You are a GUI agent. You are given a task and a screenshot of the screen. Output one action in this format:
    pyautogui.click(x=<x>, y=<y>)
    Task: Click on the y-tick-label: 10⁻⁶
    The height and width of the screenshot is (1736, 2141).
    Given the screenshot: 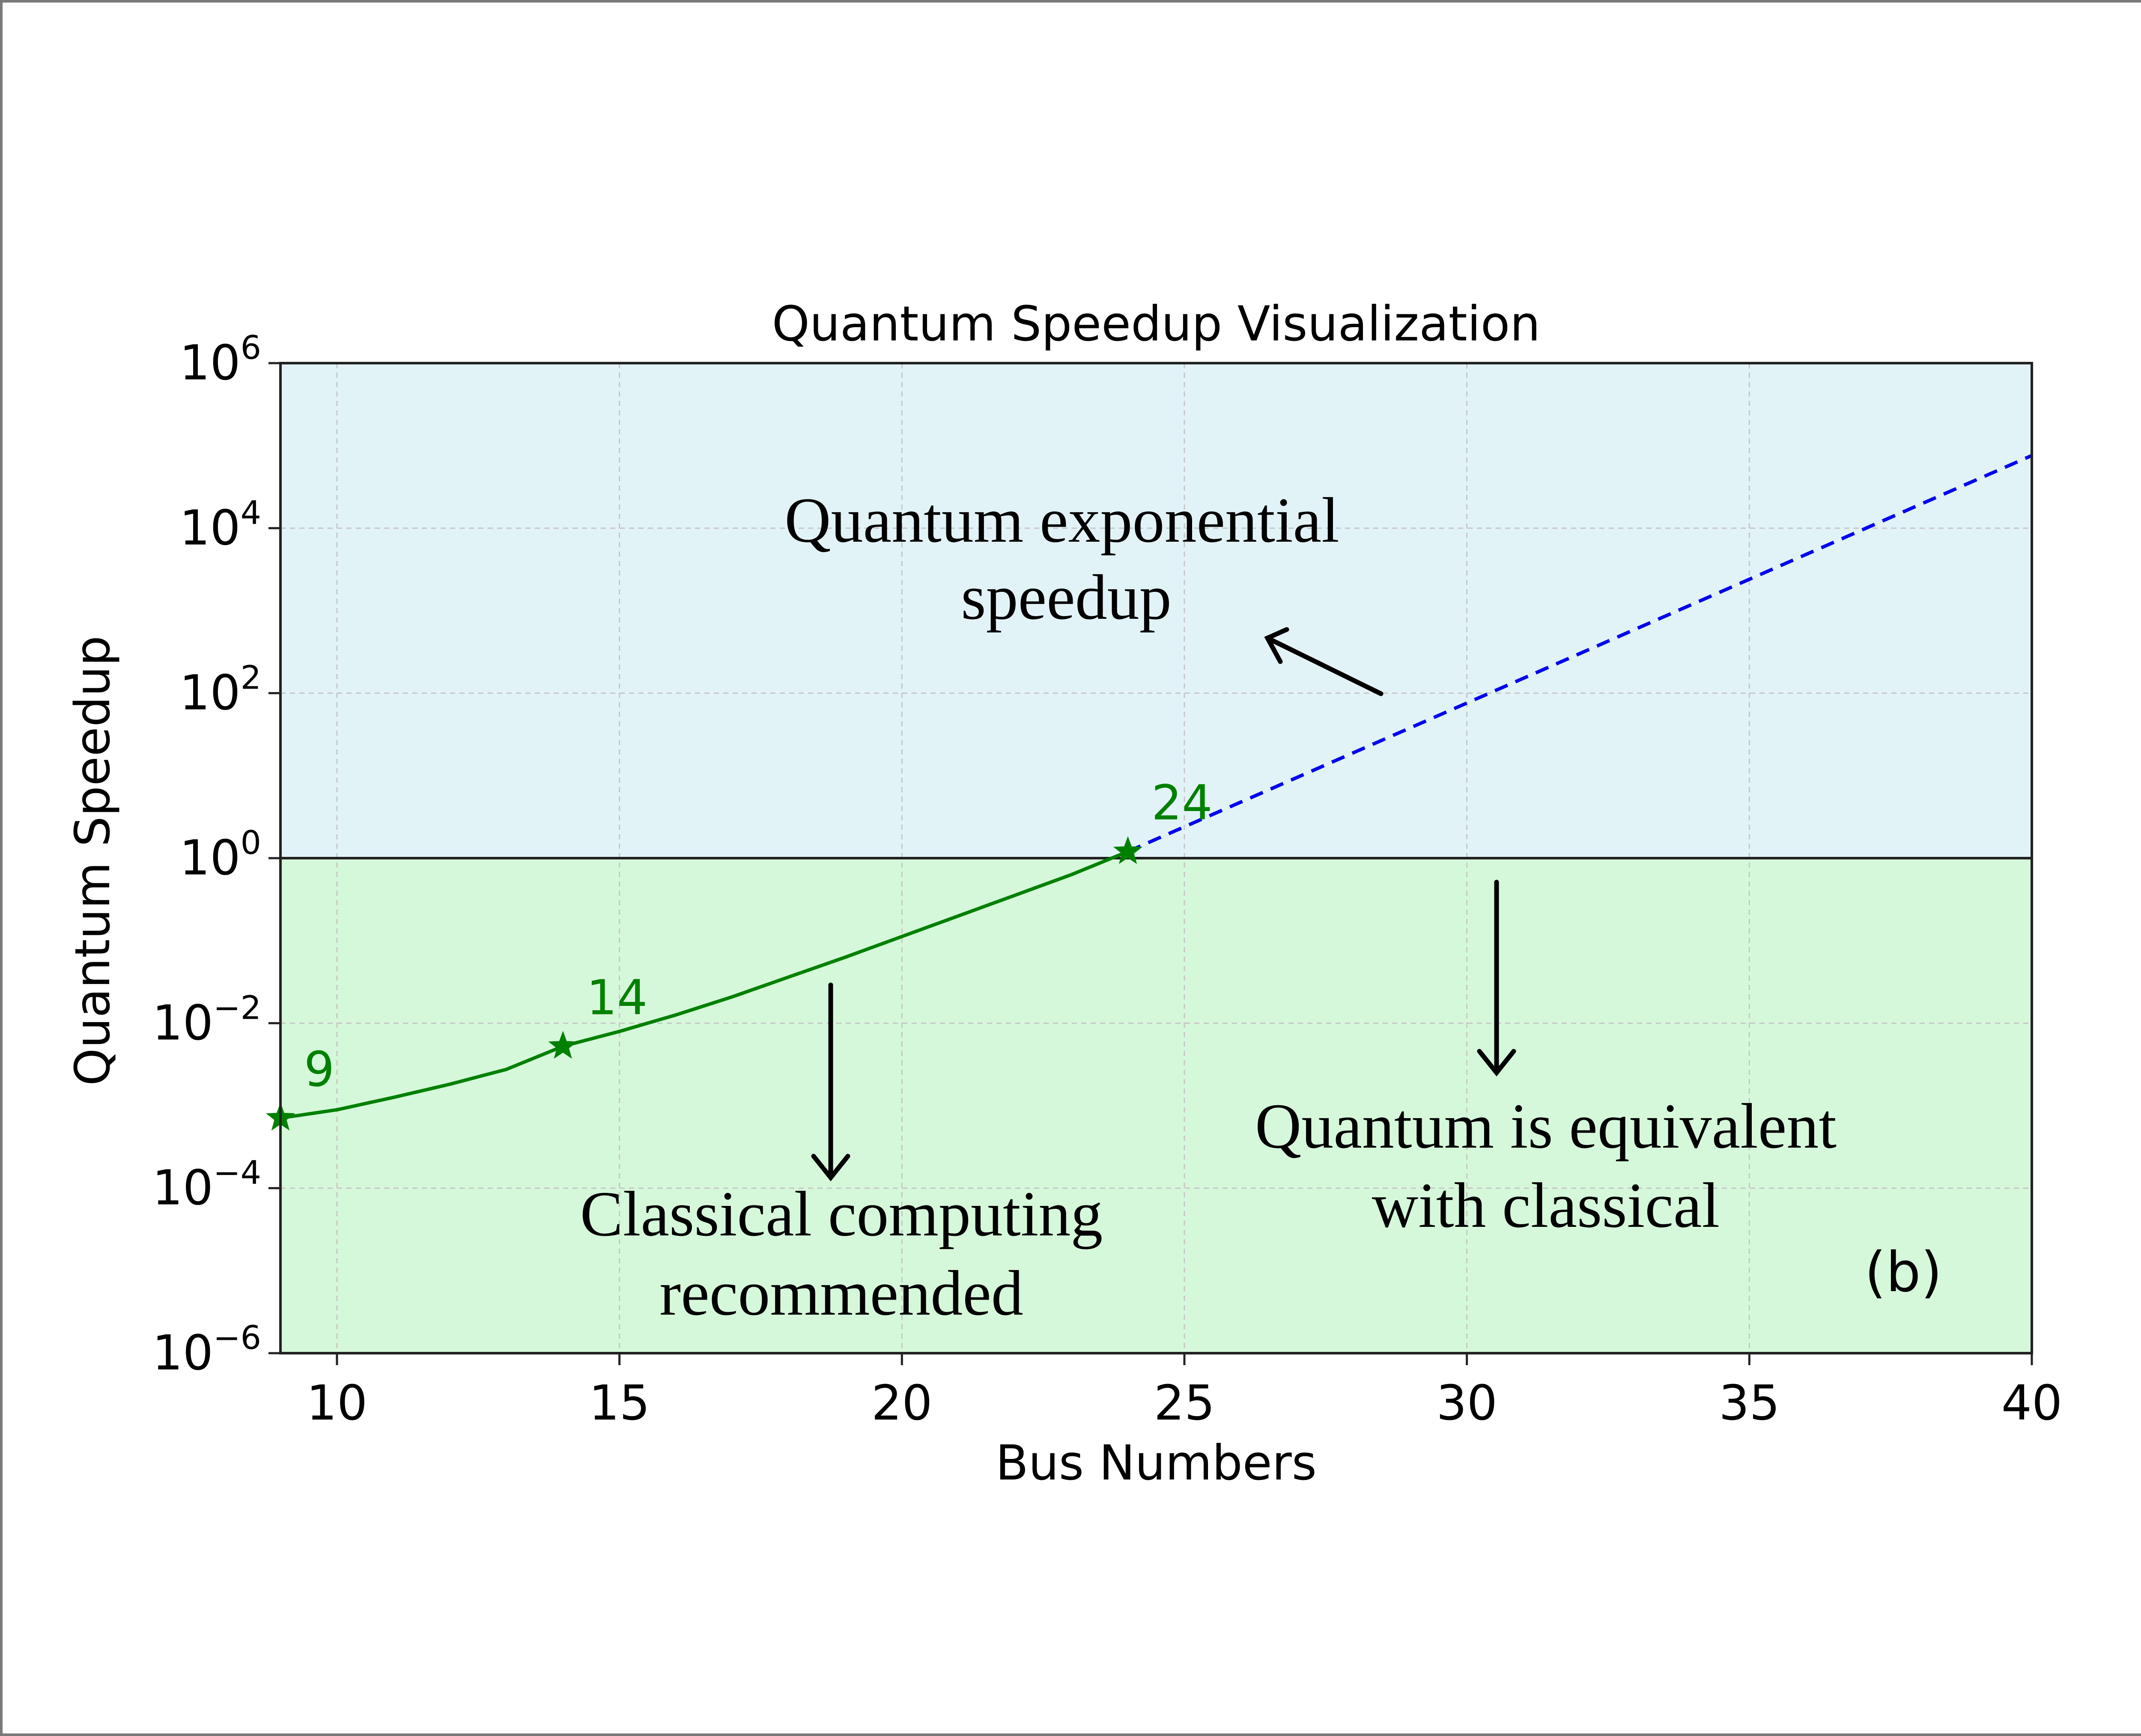 What is the action you would take?
    pyautogui.click(x=206, y=1349)
    